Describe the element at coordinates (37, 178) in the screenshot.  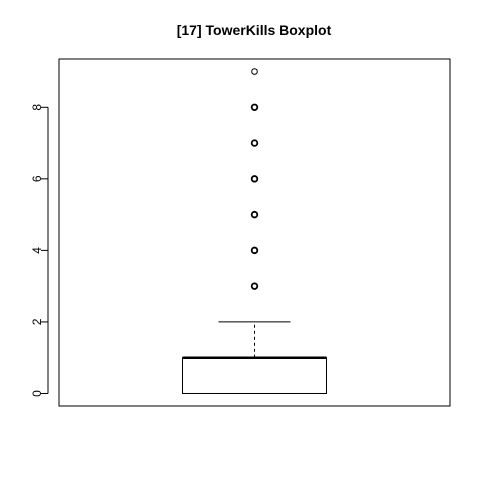
I see `y-tick-label: 6` at that location.